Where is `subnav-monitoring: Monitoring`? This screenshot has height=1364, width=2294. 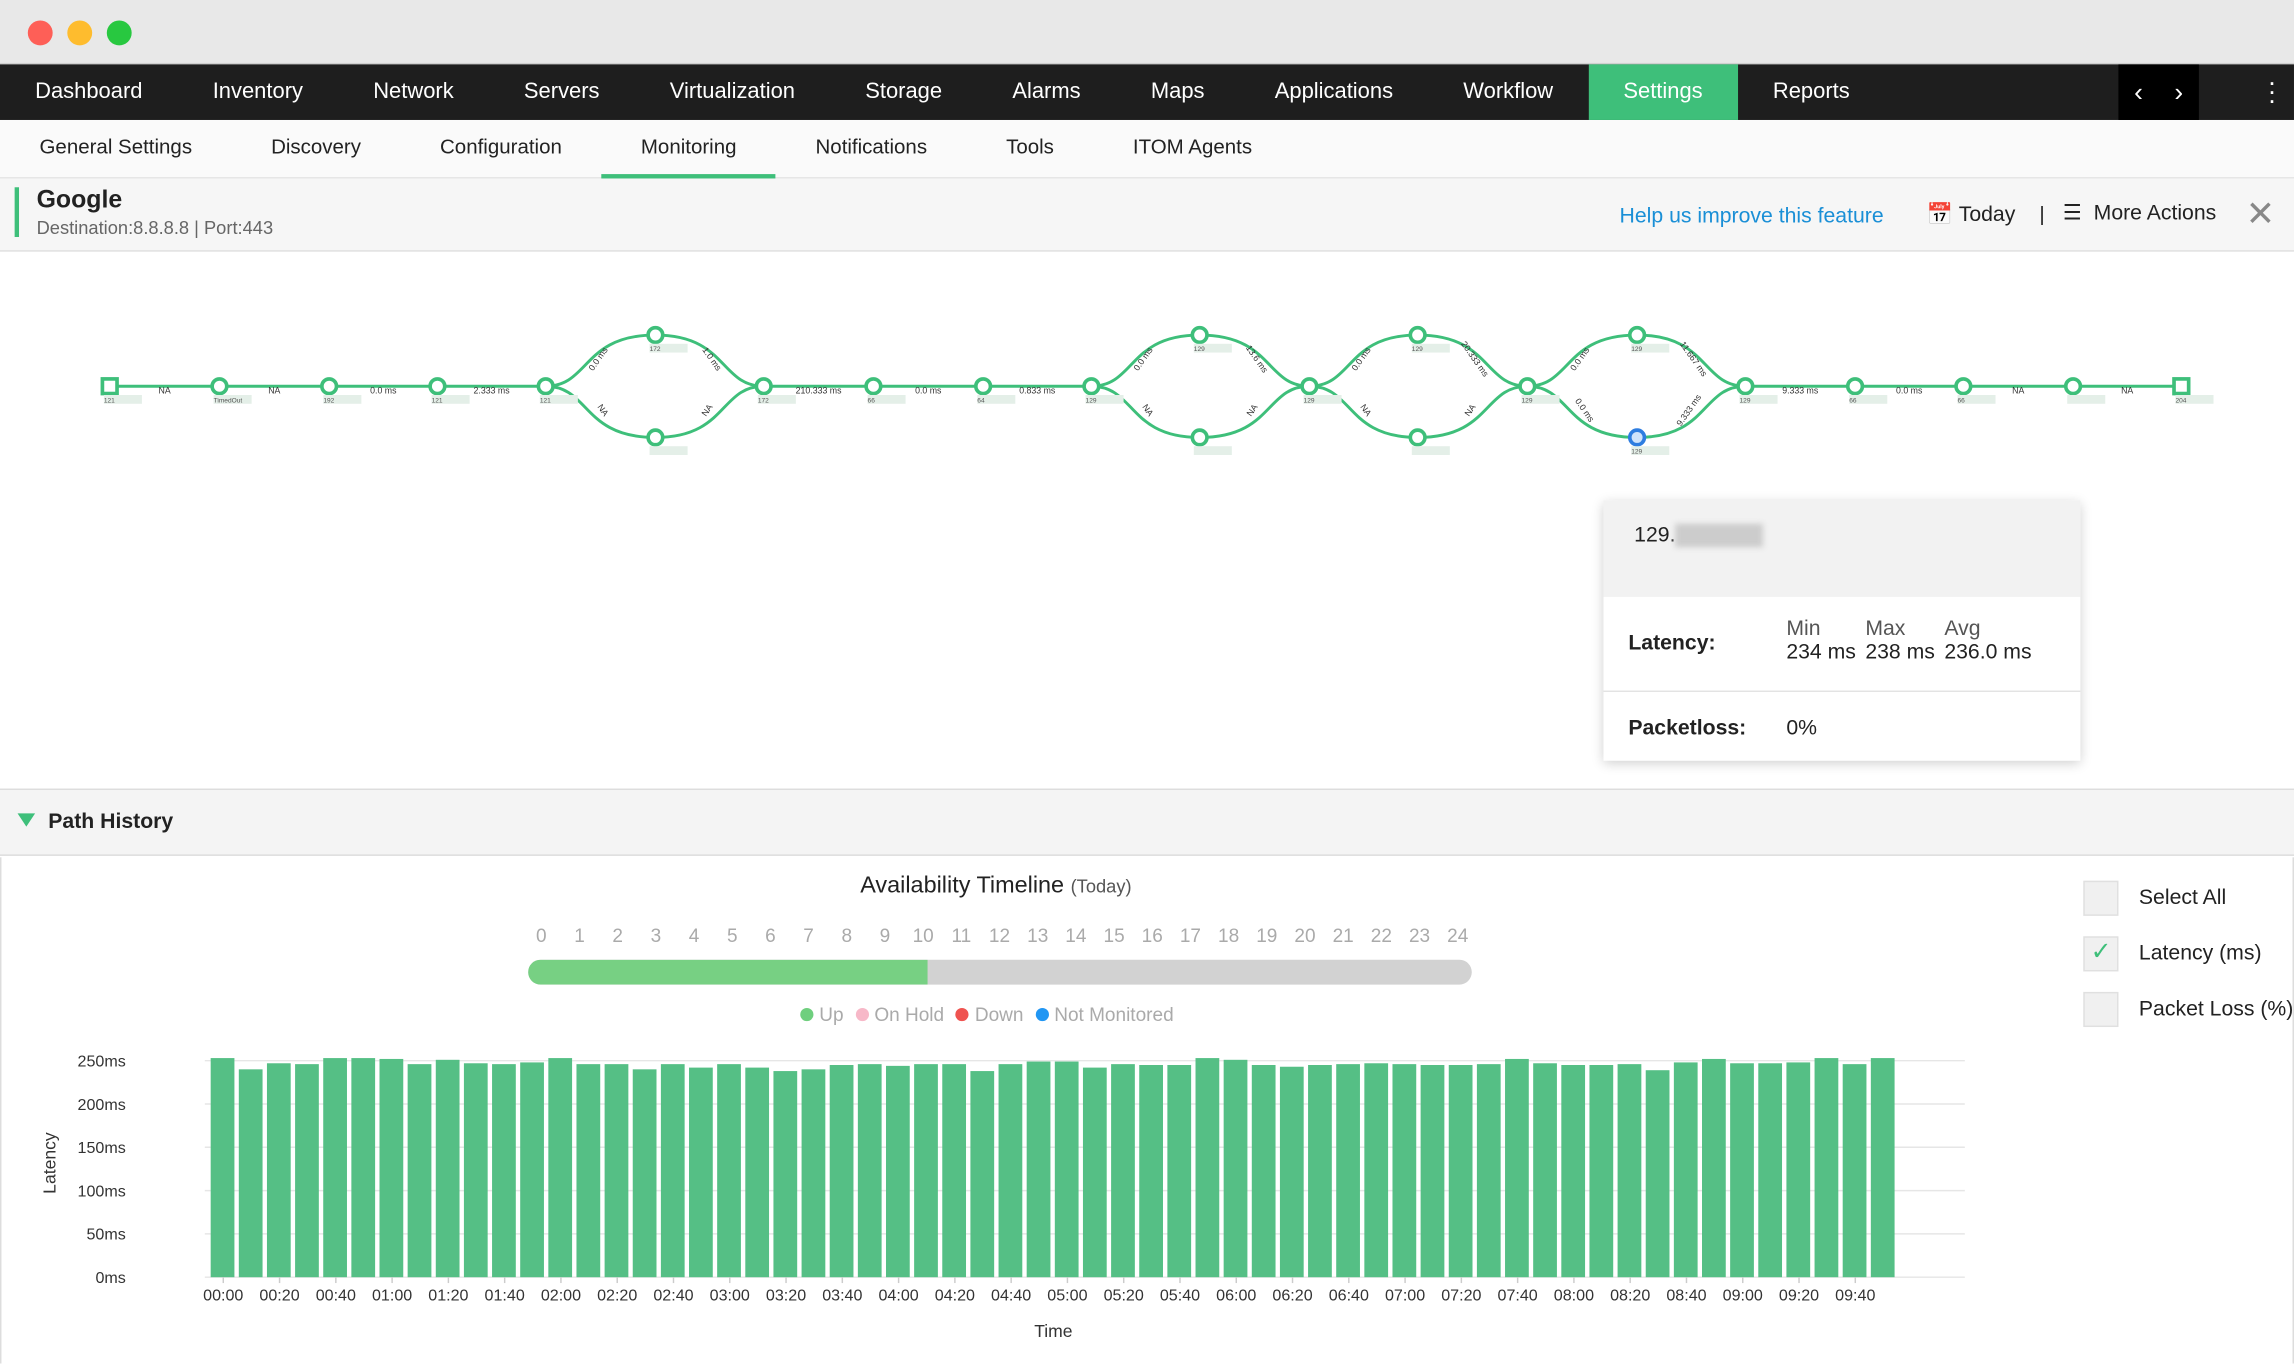
subnav-monitoring: Monitoring is located at coordinates (689, 148).